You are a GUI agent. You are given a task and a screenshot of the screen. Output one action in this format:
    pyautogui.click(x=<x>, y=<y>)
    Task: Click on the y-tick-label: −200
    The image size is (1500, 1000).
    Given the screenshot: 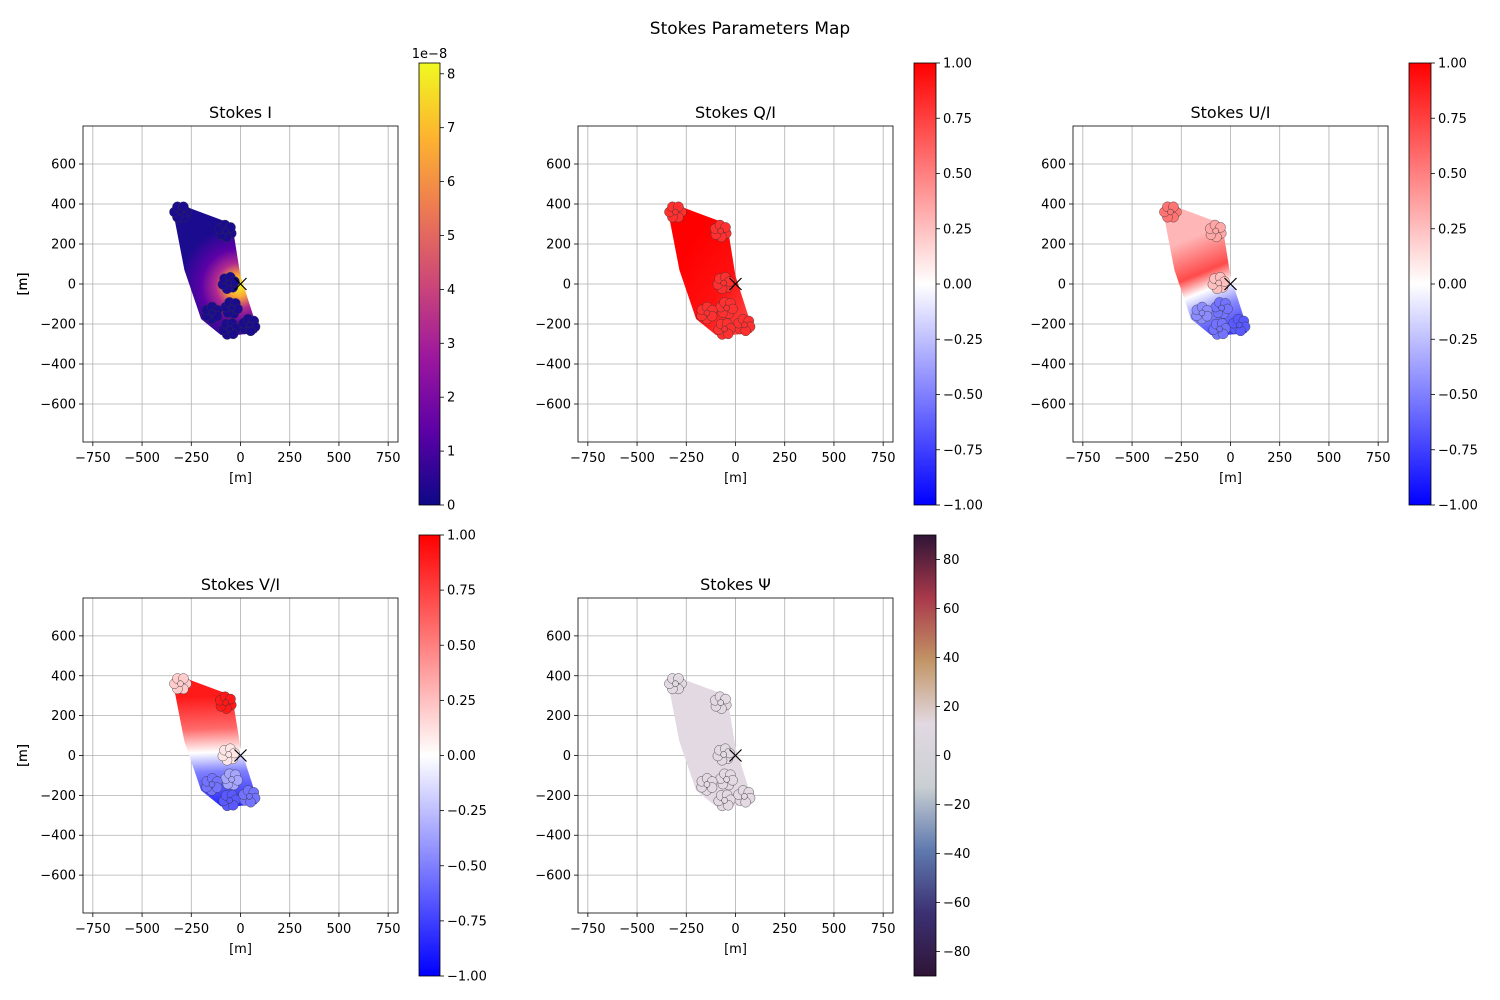 What is the action you would take?
    pyautogui.click(x=58, y=796)
    